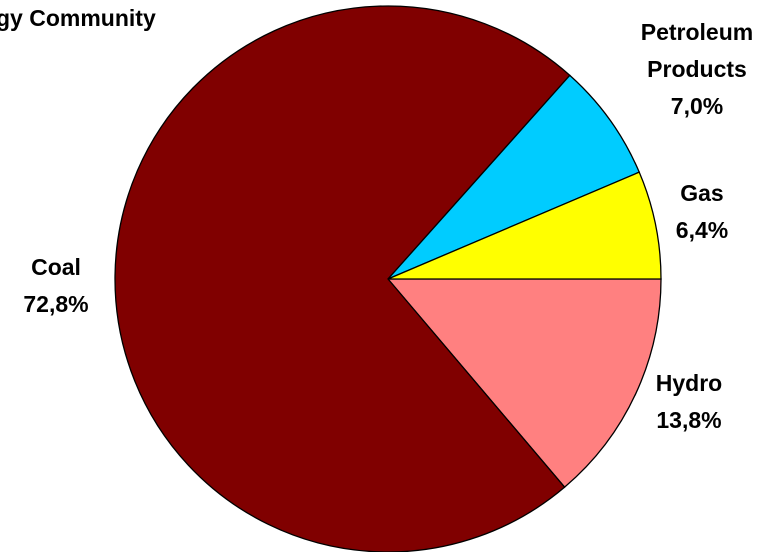  I want to click on pie-slice-gas, so click(524, 225).